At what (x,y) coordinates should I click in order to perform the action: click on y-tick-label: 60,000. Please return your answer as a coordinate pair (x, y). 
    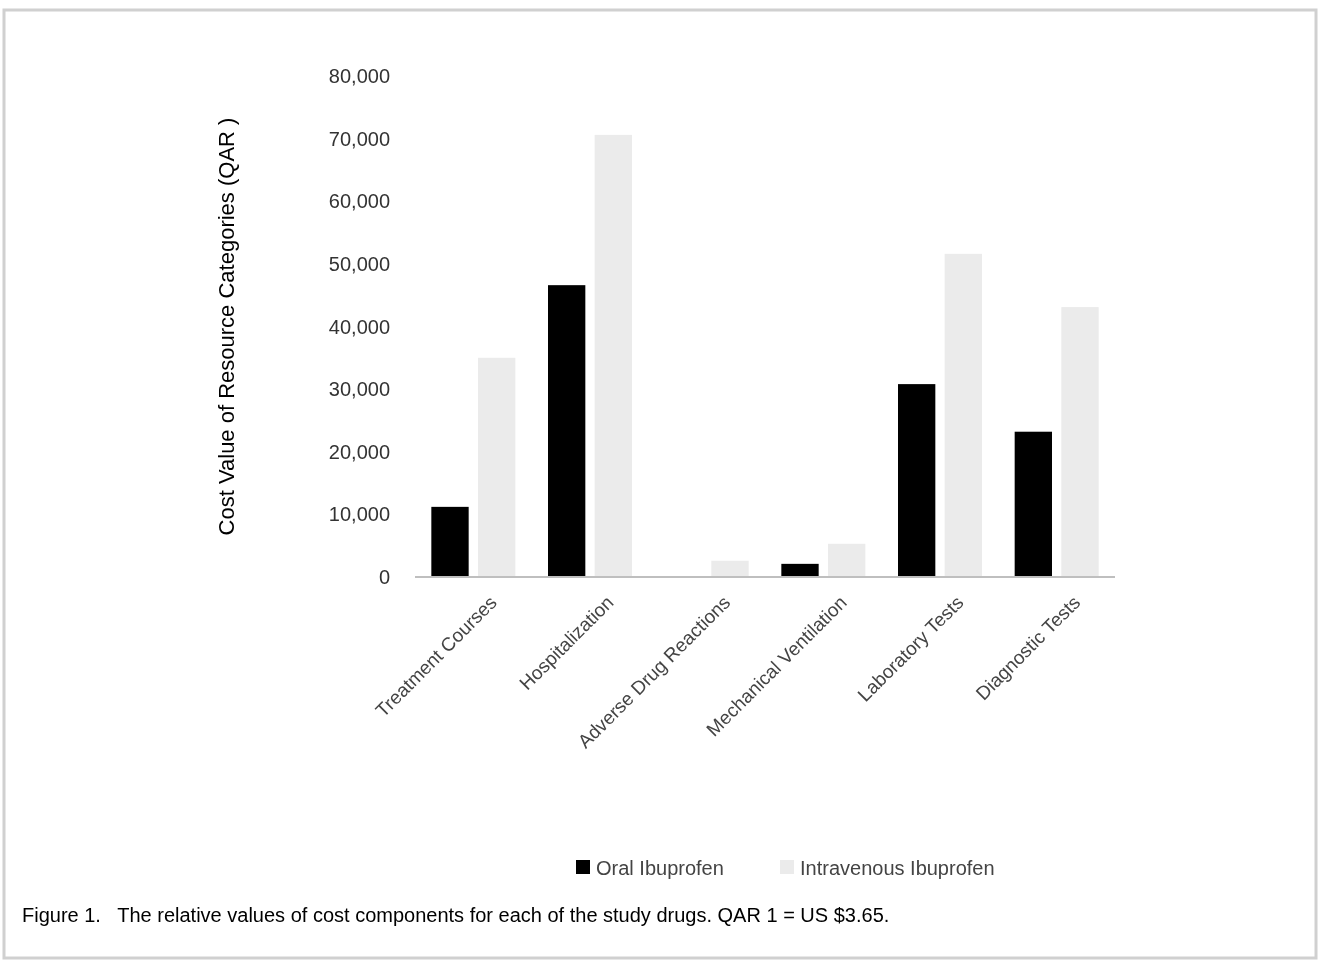
    Looking at the image, I should click on (359, 201).